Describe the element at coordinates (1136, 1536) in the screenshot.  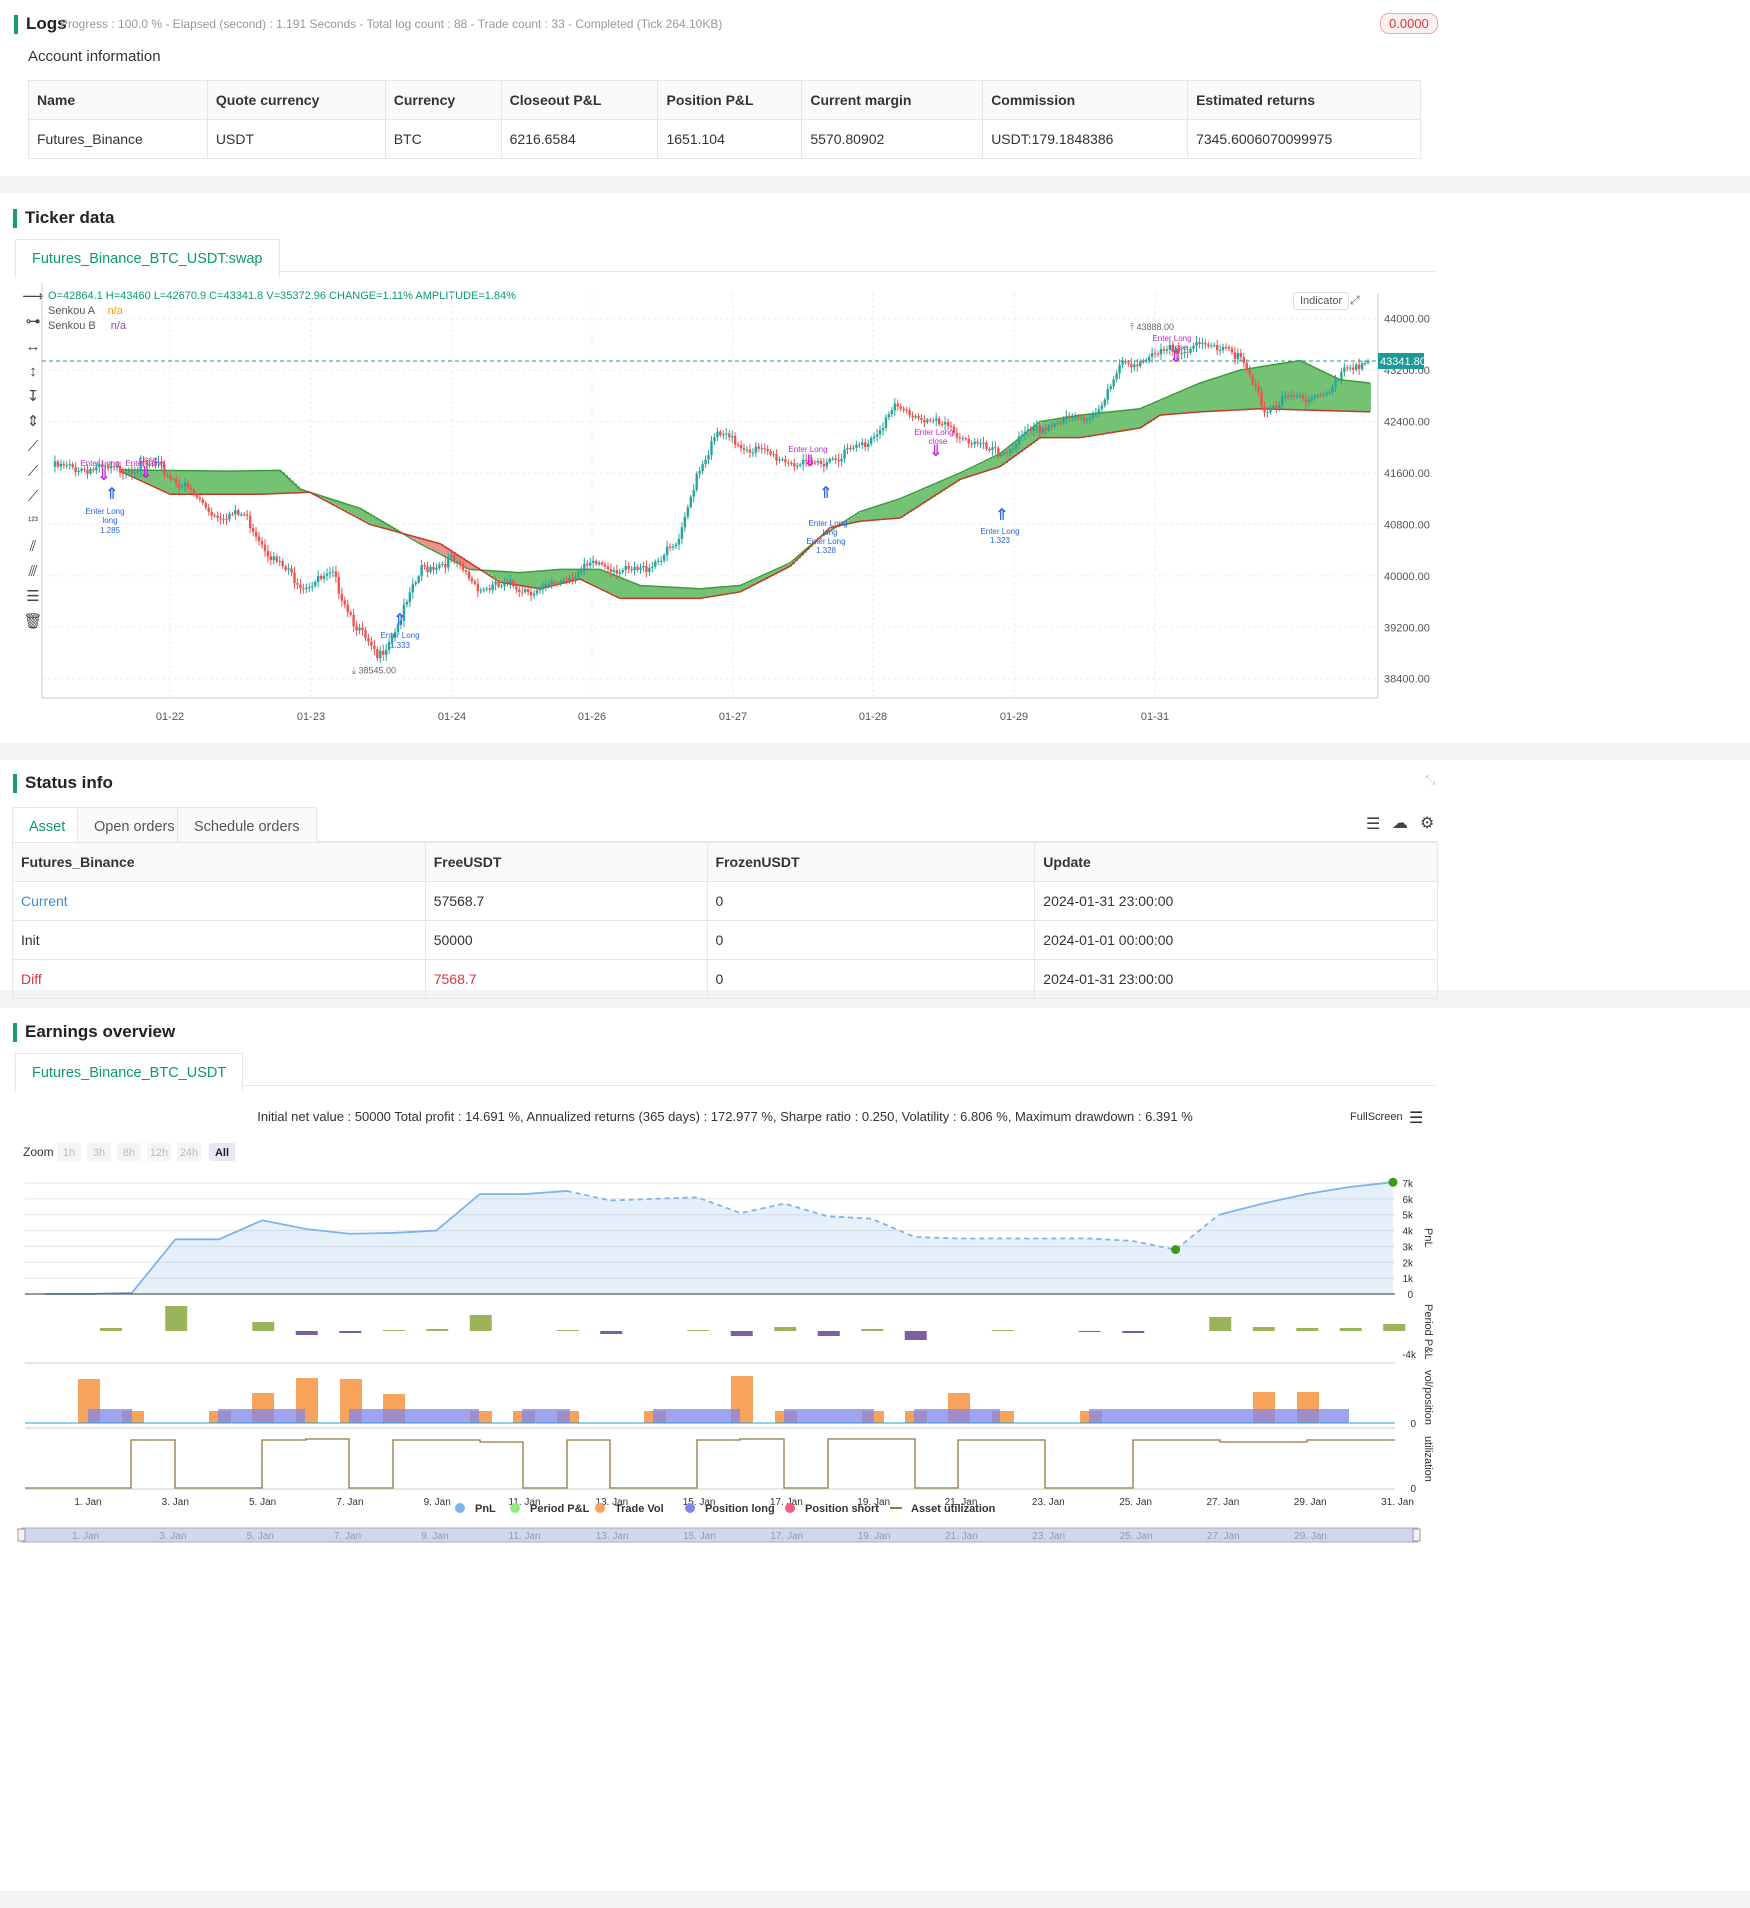
I see `navigator-tick-label: 25. Jan` at that location.